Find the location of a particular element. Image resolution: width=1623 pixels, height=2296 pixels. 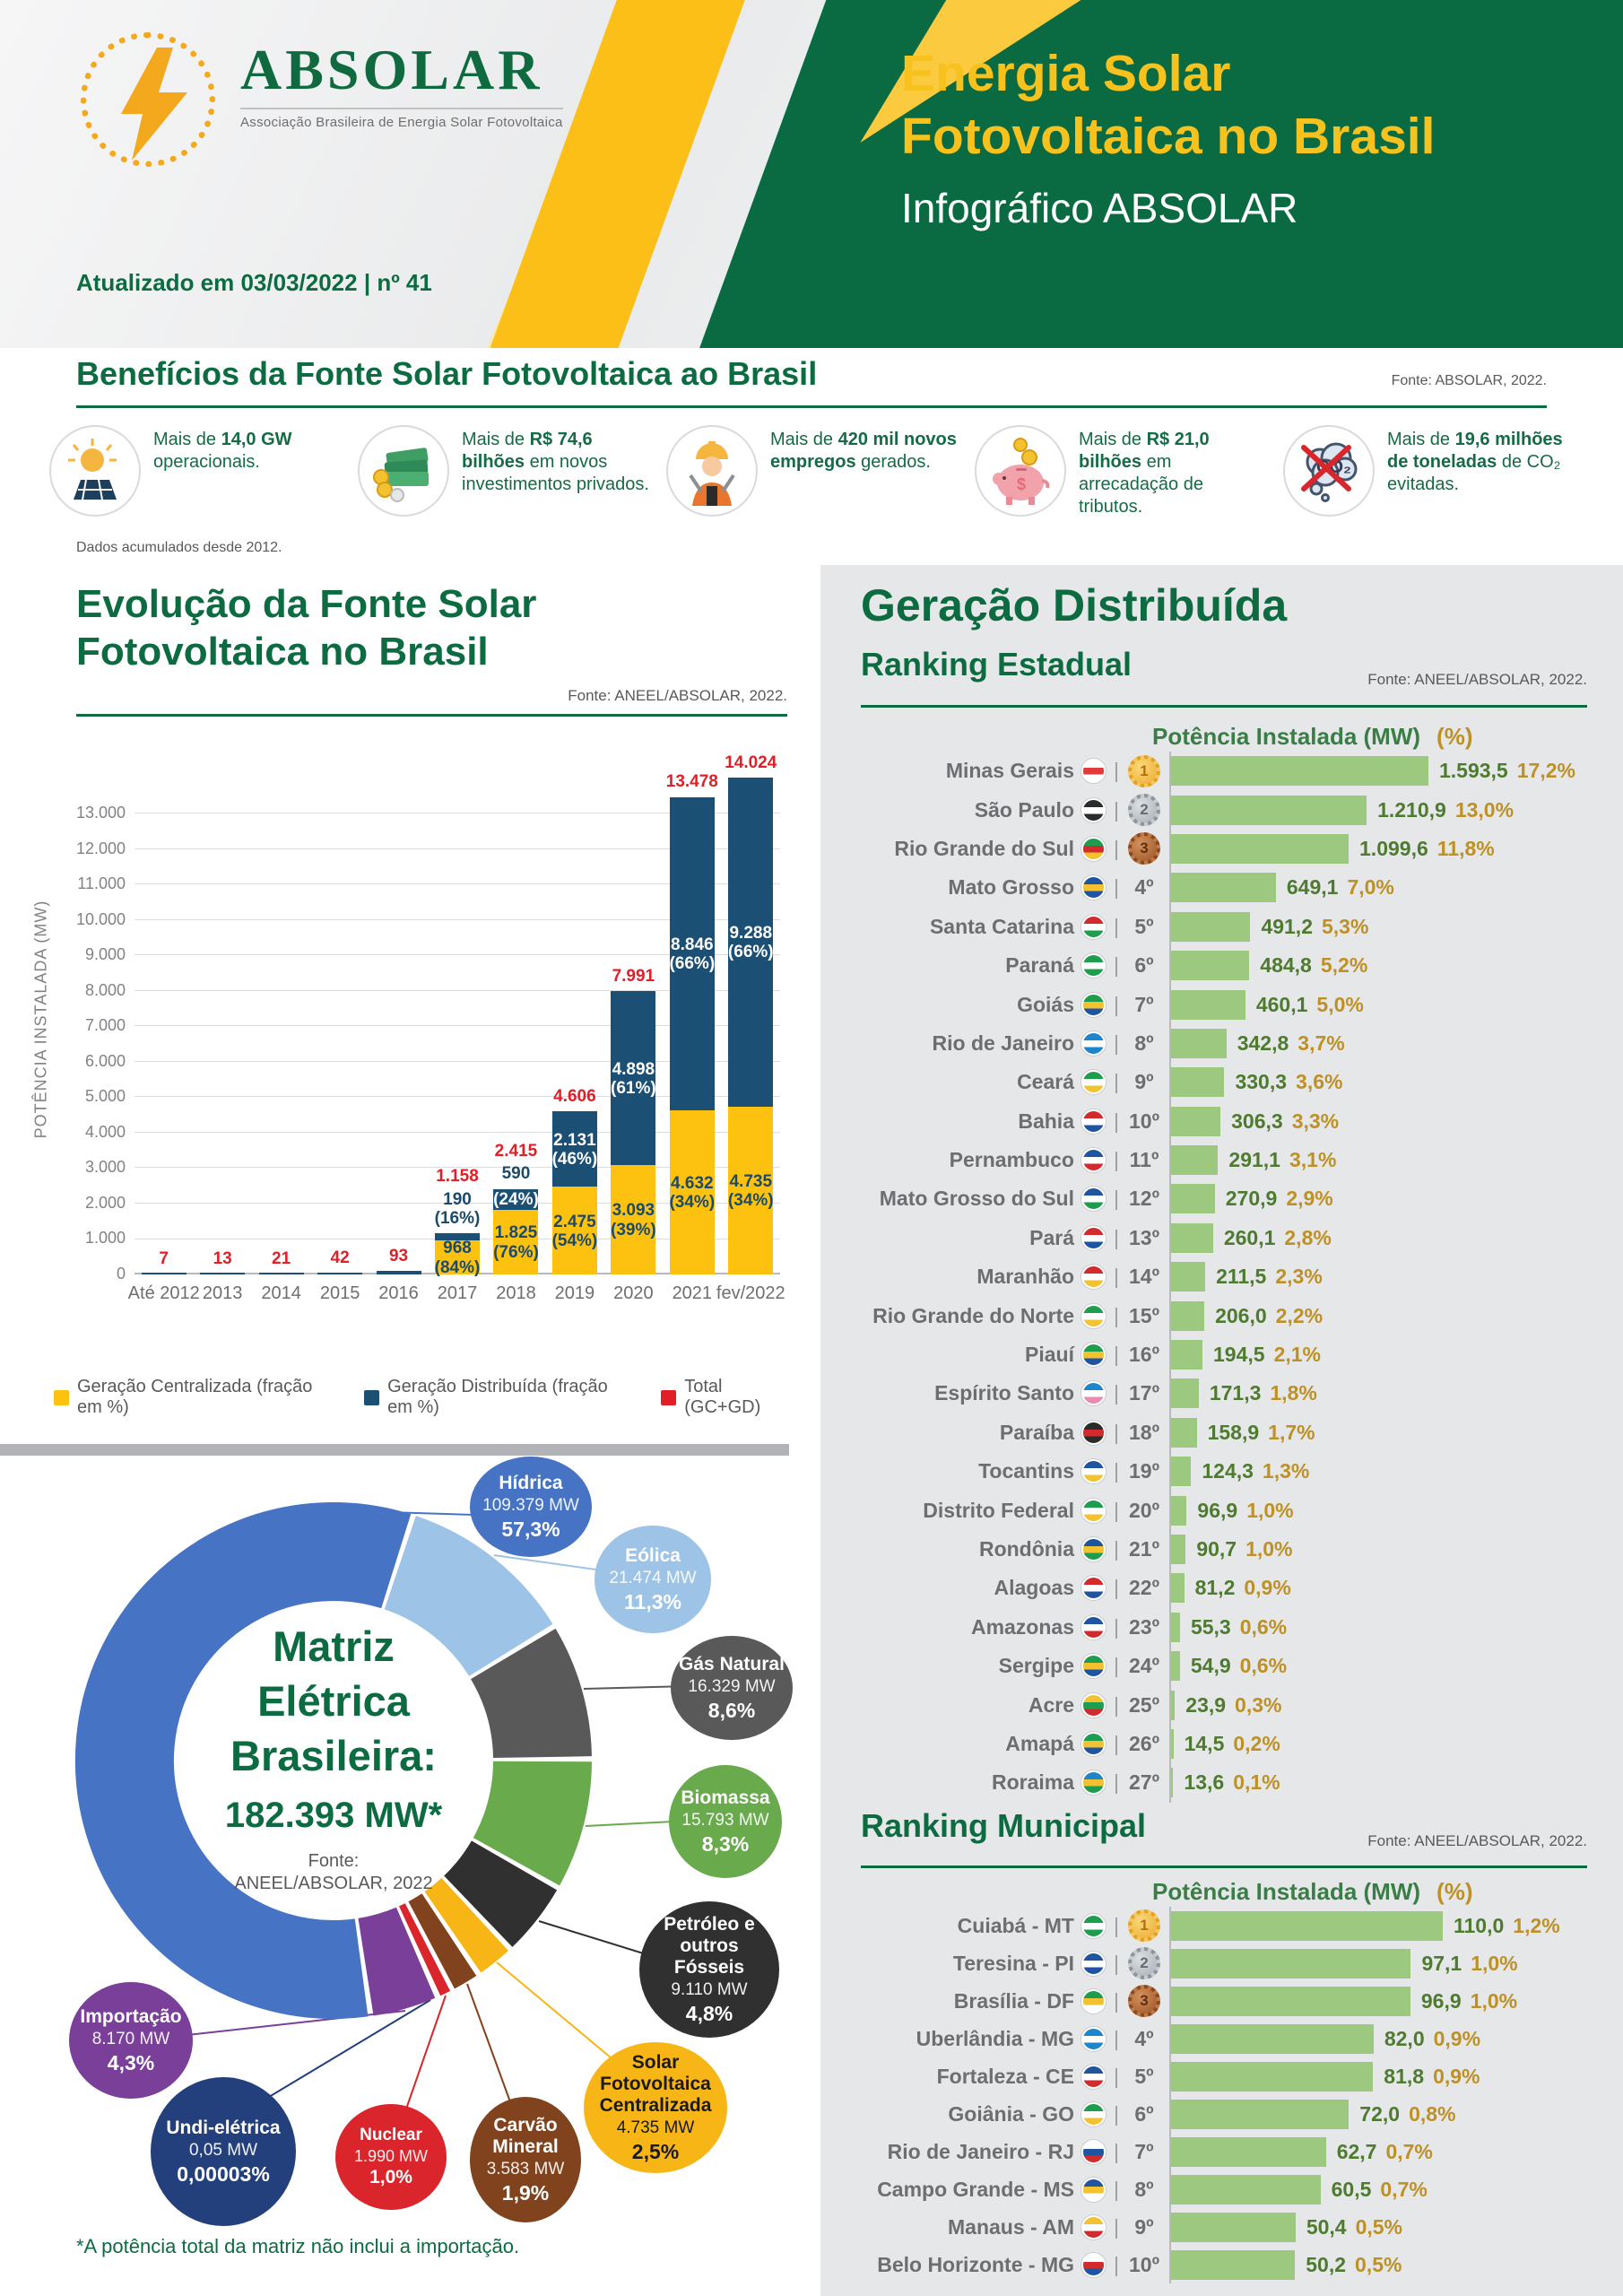

ranking-percent: 0,9% is located at coordinates (1267, 1588).